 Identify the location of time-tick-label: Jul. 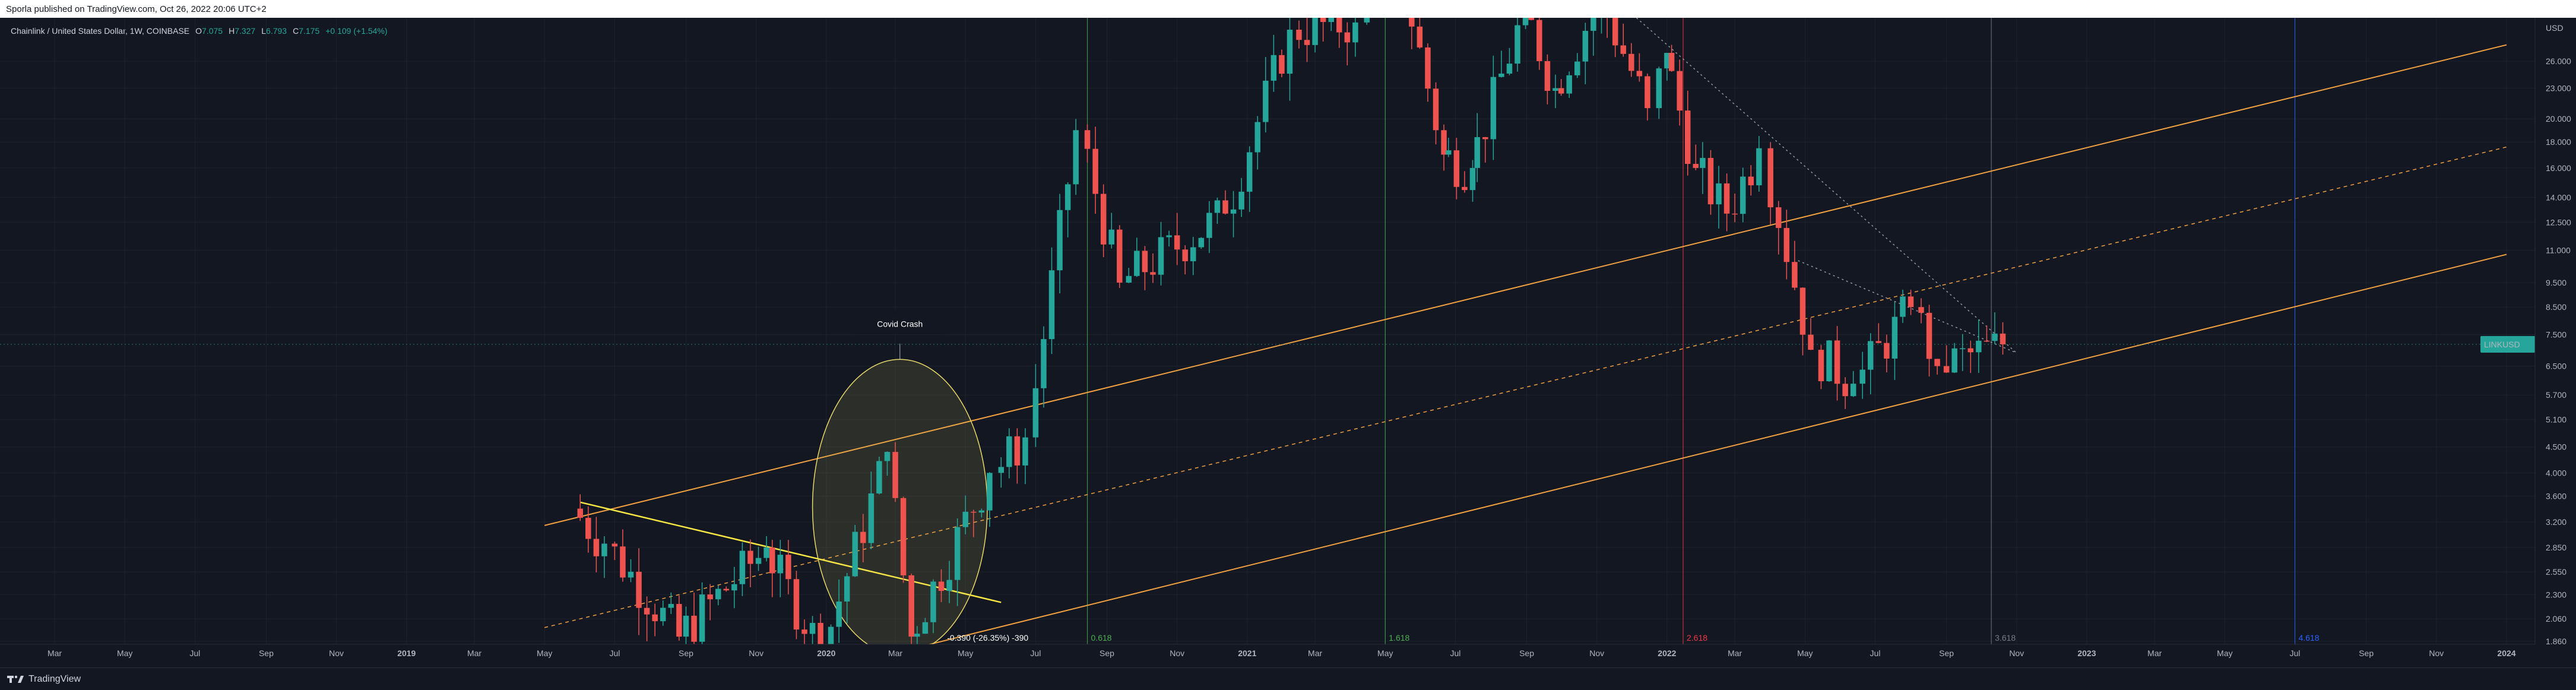
(614, 653).